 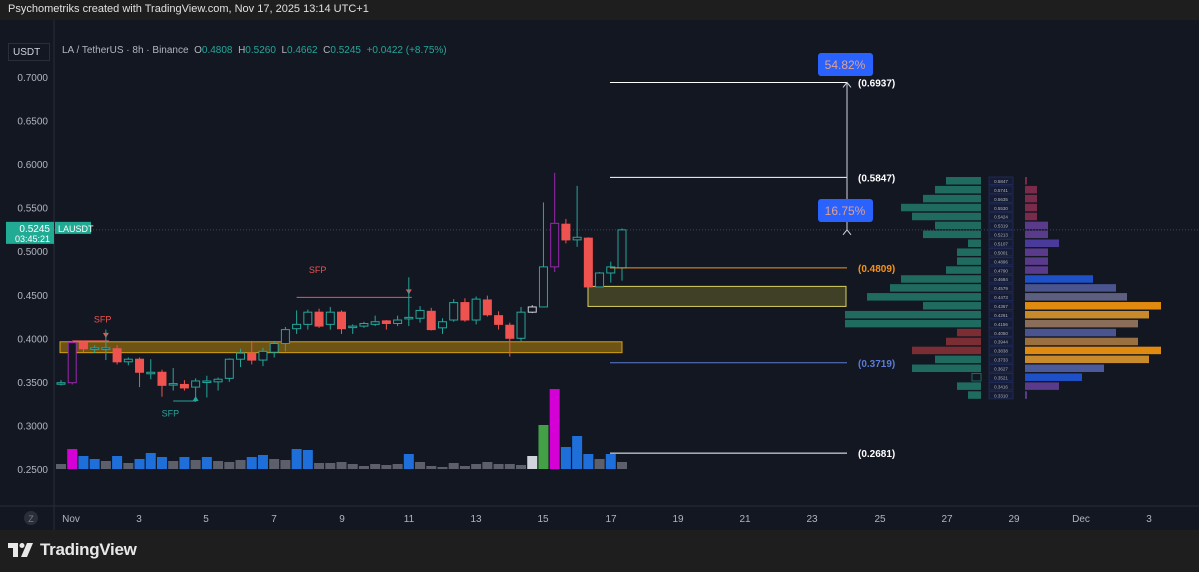 What do you see at coordinates (342, 519) in the screenshot?
I see `time-tick-label: 9` at bounding box center [342, 519].